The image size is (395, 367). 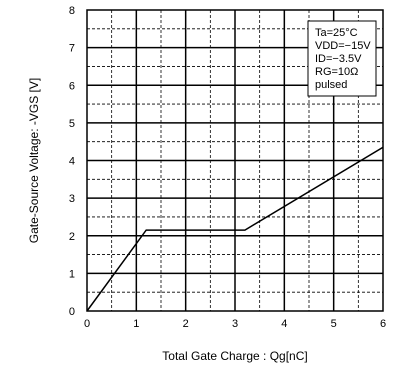 I want to click on x-tick-label: 2, so click(x=186, y=324).